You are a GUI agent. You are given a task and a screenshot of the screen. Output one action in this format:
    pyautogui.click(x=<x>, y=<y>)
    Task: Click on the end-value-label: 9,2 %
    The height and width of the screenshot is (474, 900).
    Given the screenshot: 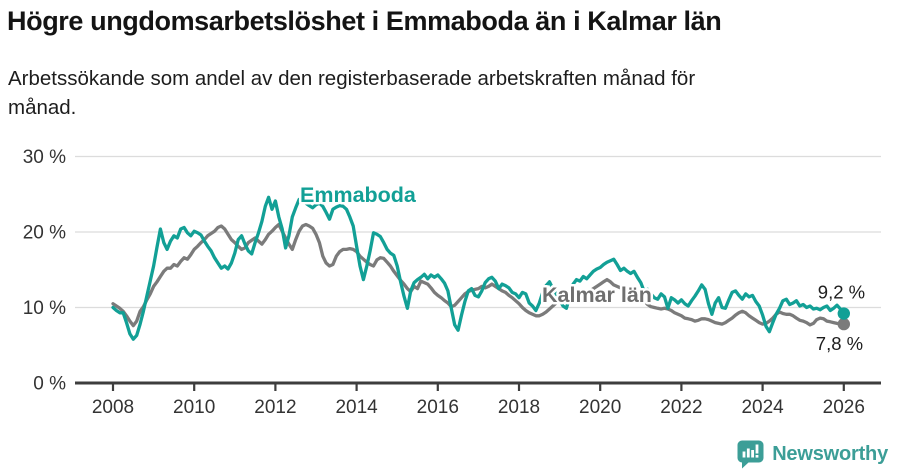 What is the action you would take?
    pyautogui.click(x=841, y=292)
    